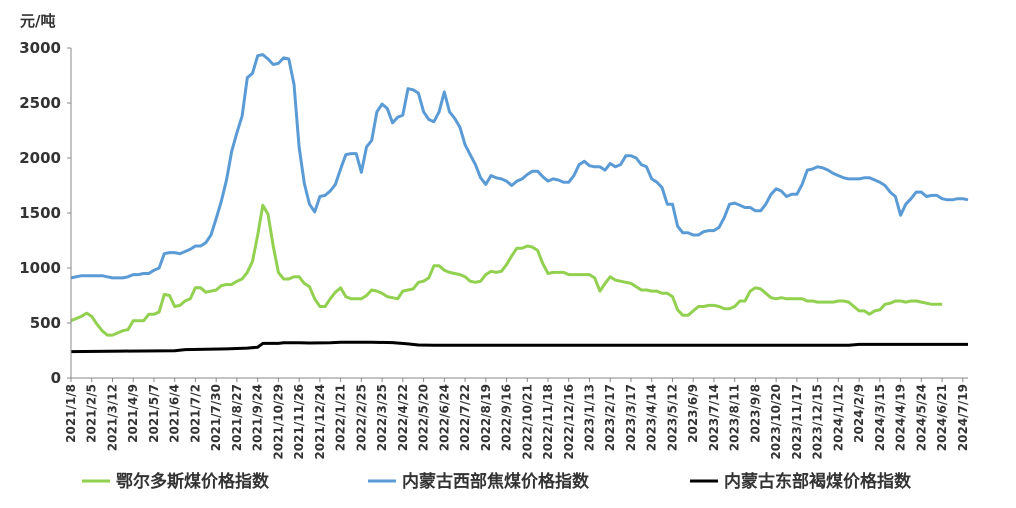  I want to click on x-tick-label: 2021/12/24, so click(320, 422).